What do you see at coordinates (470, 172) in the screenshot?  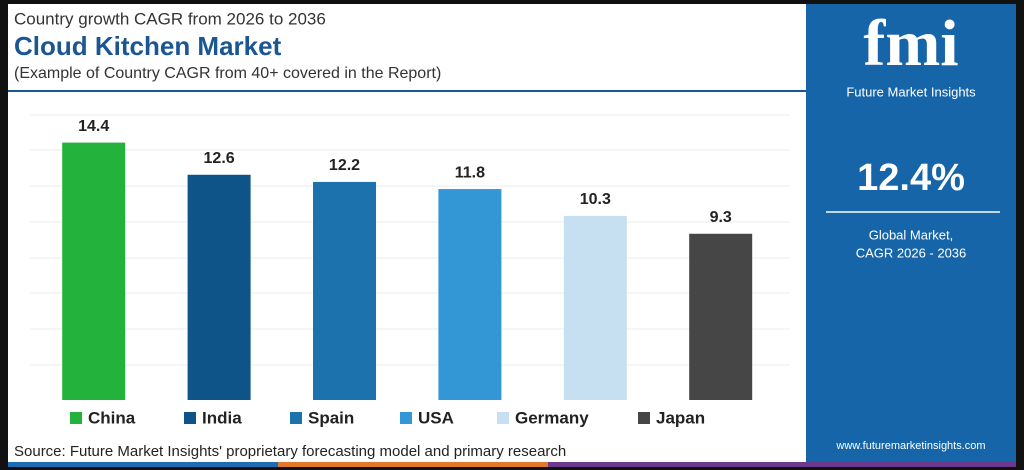 I see `value-label: 11.8` at bounding box center [470, 172].